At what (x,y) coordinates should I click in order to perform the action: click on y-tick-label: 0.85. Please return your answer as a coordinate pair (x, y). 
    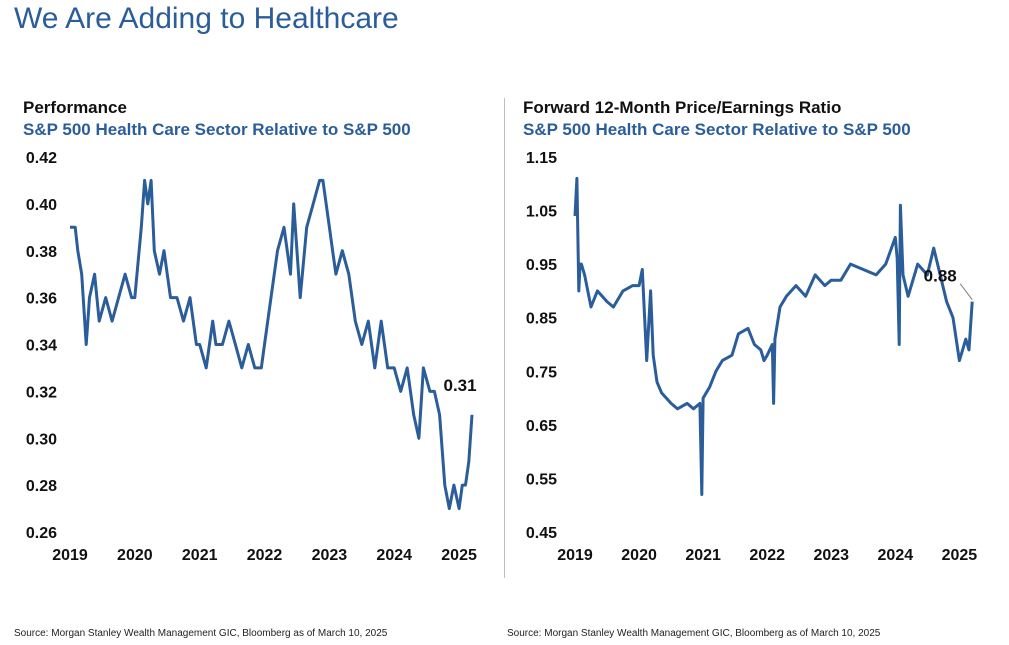
    Looking at the image, I should click on (541, 319).